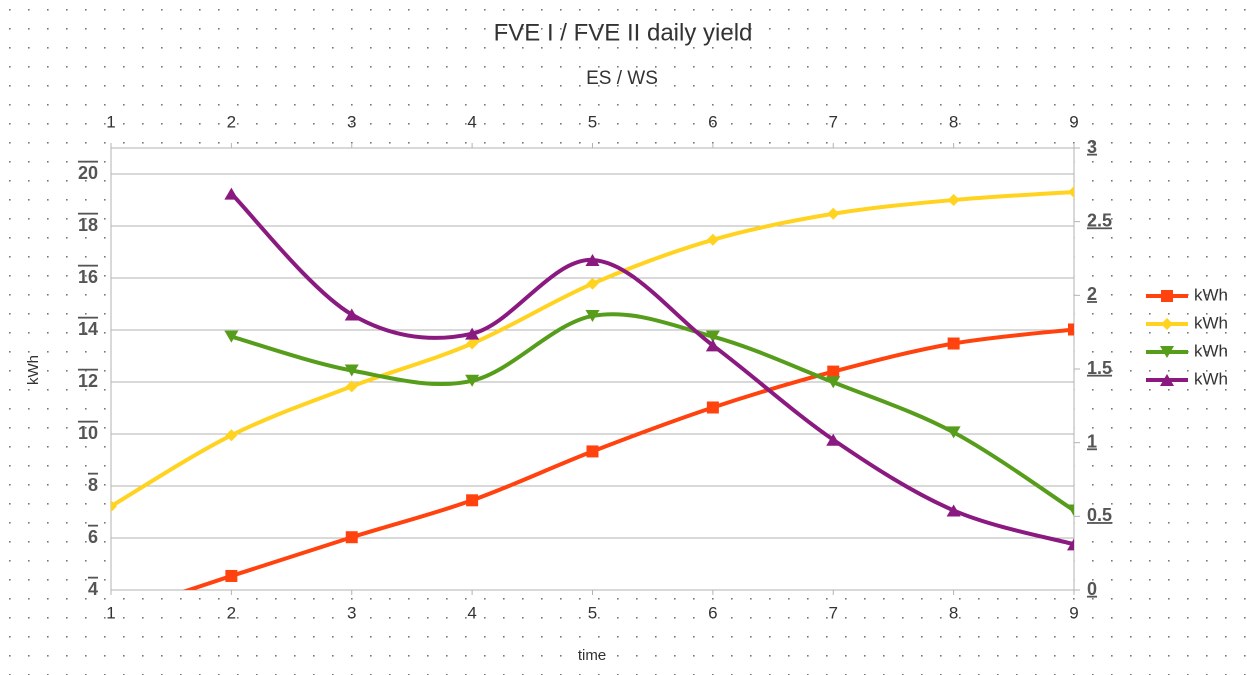 This screenshot has width=1247, height=675. Describe the element at coordinates (93, 589) in the screenshot. I see `y-tick-label: 4` at that location.